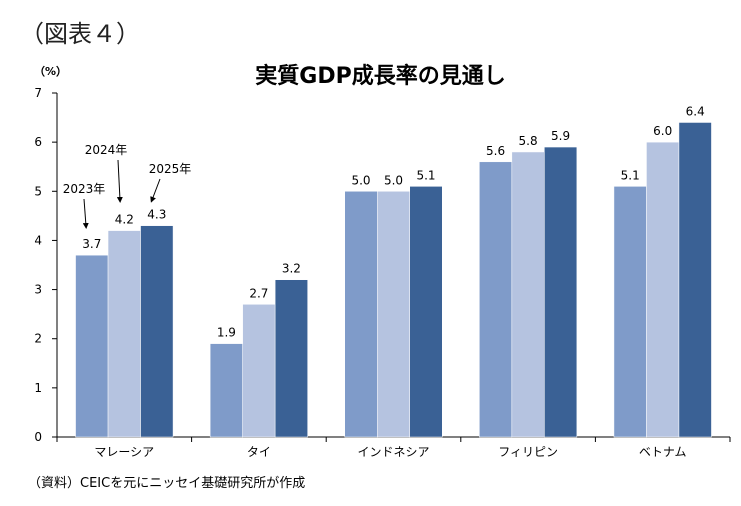  What do you see at coordinates (38, 437) in the screenshot?
I see `y-tick-label: 0` at bounding box center [38, 437].